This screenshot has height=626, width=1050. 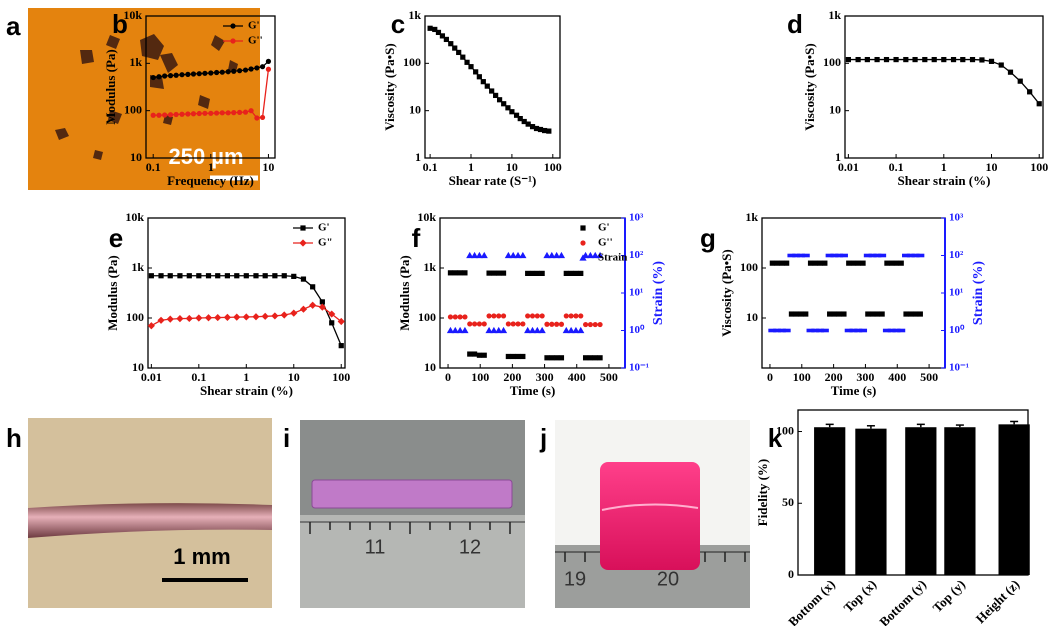 What do you see at coordinates (612, 258) in the screenshot?
I see `legend-label: Strain` at bounding box center [612, 258].